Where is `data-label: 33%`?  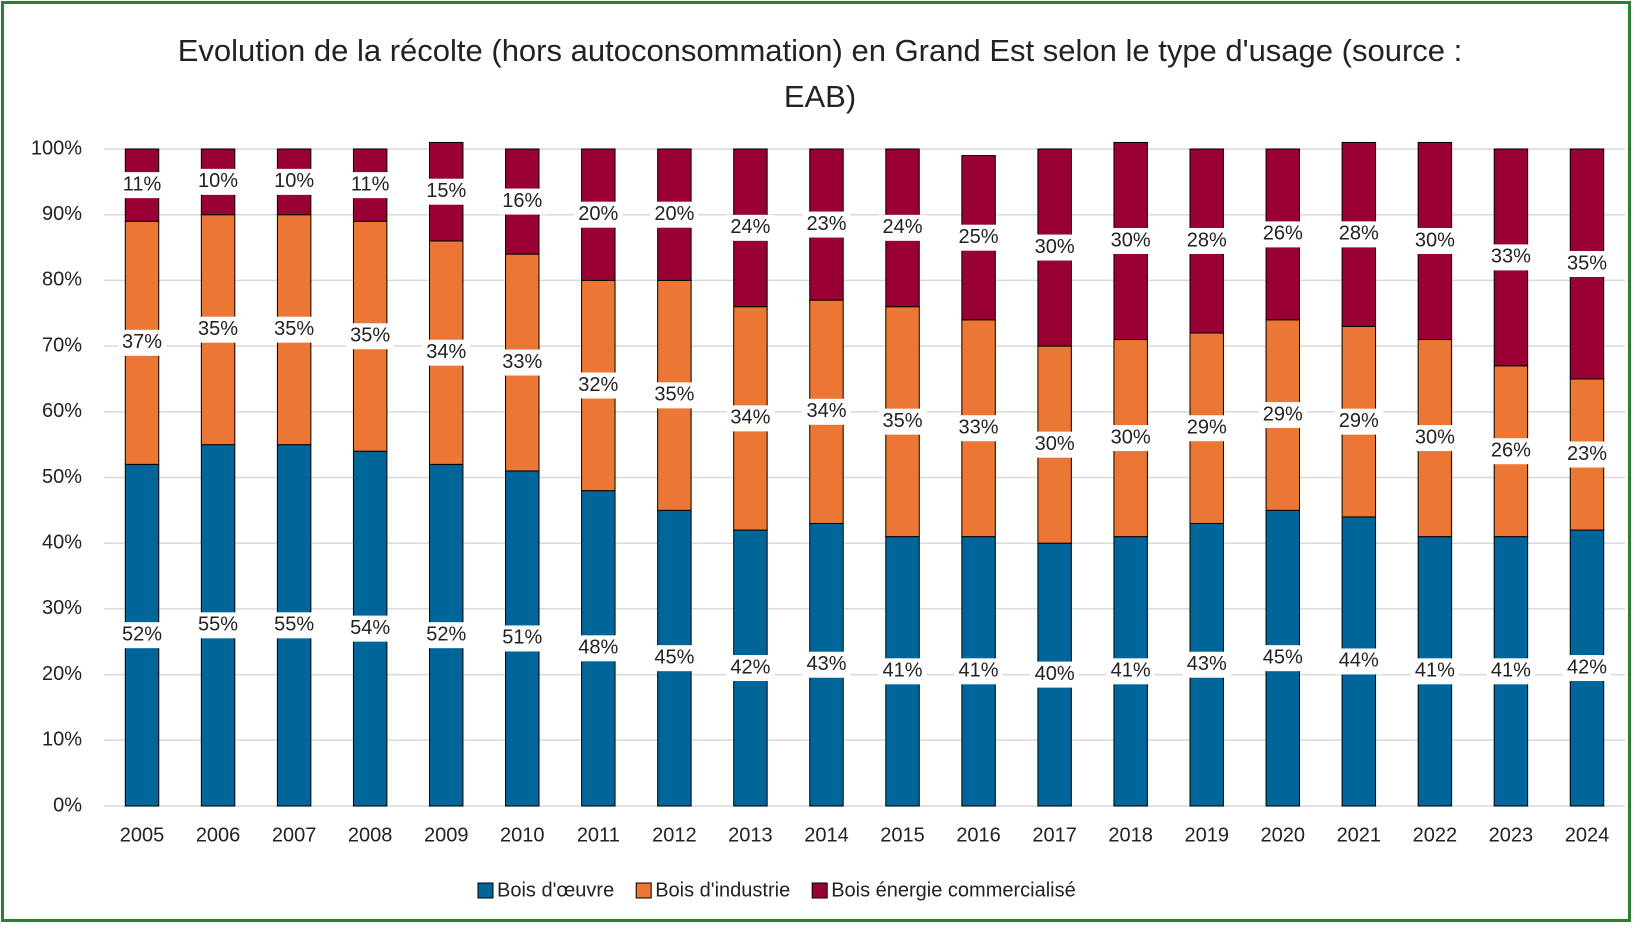 data-label: 33% is located at coordinates (522, 362).